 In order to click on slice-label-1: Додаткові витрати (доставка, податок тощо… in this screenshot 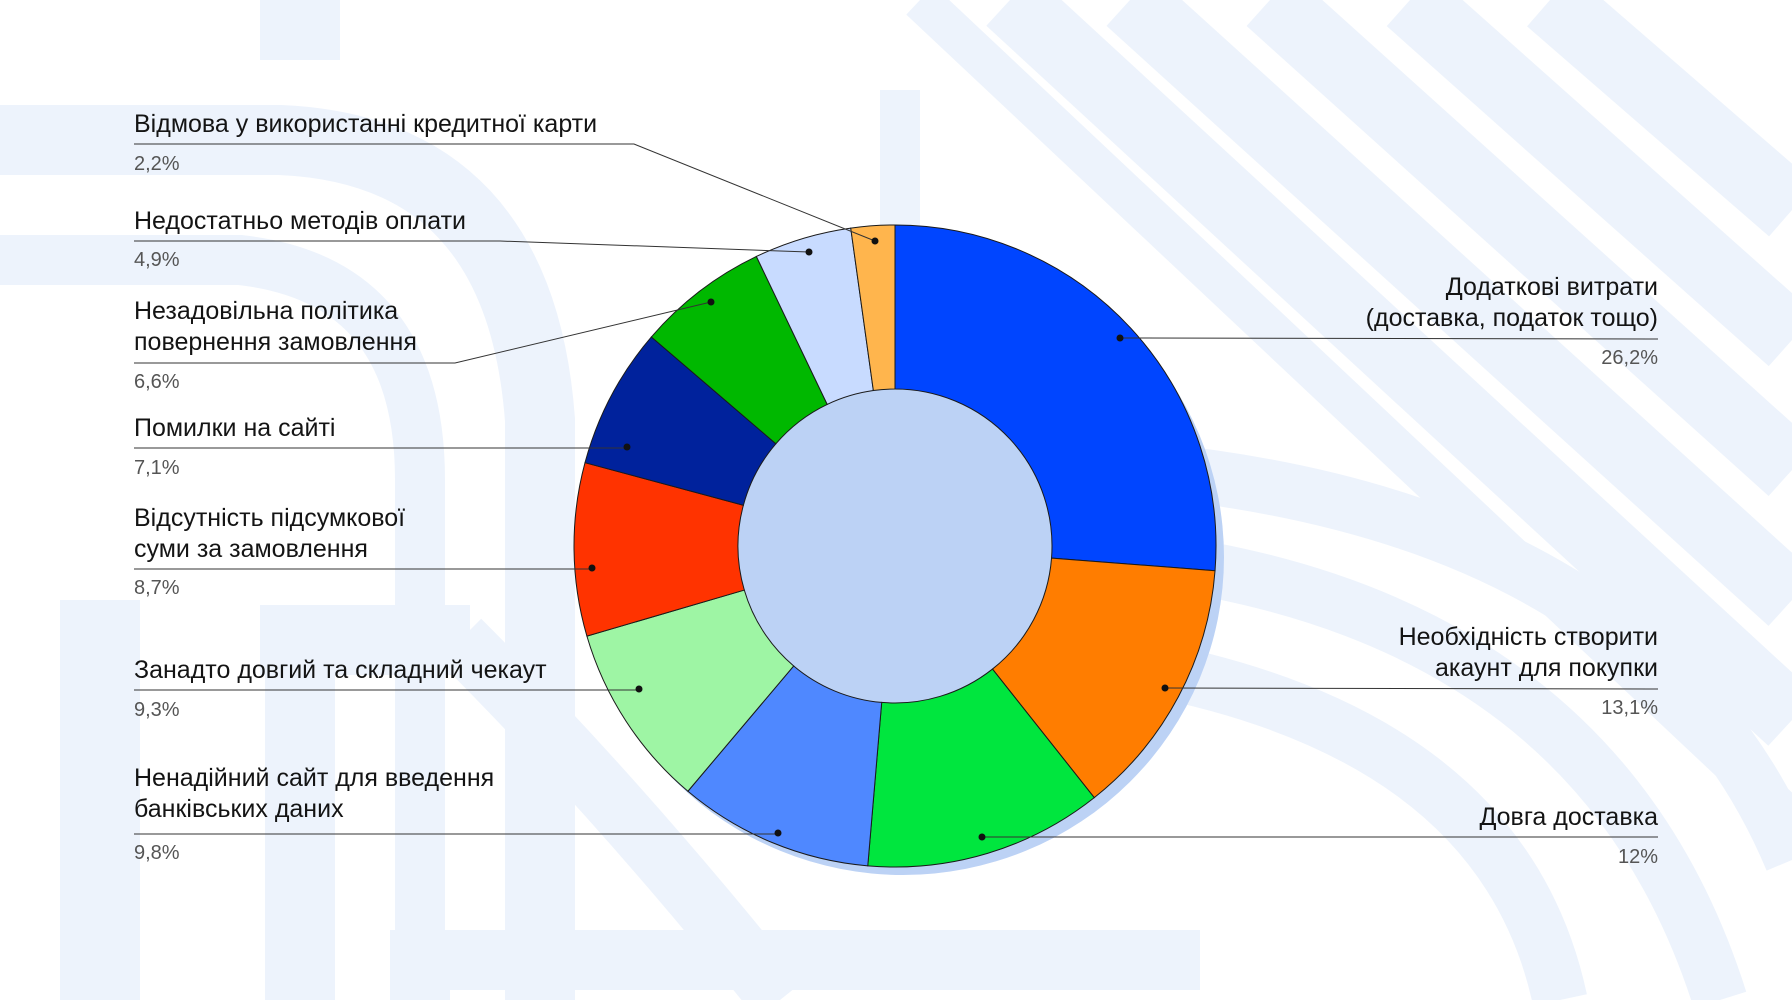, I will do `click(1512, 303)`.